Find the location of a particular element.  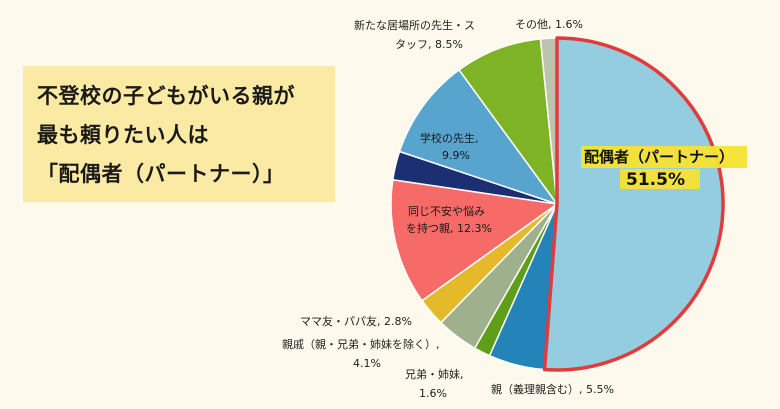

label-sibling-1: 兄弟・姉妹, is located at coordinates (434, 374).